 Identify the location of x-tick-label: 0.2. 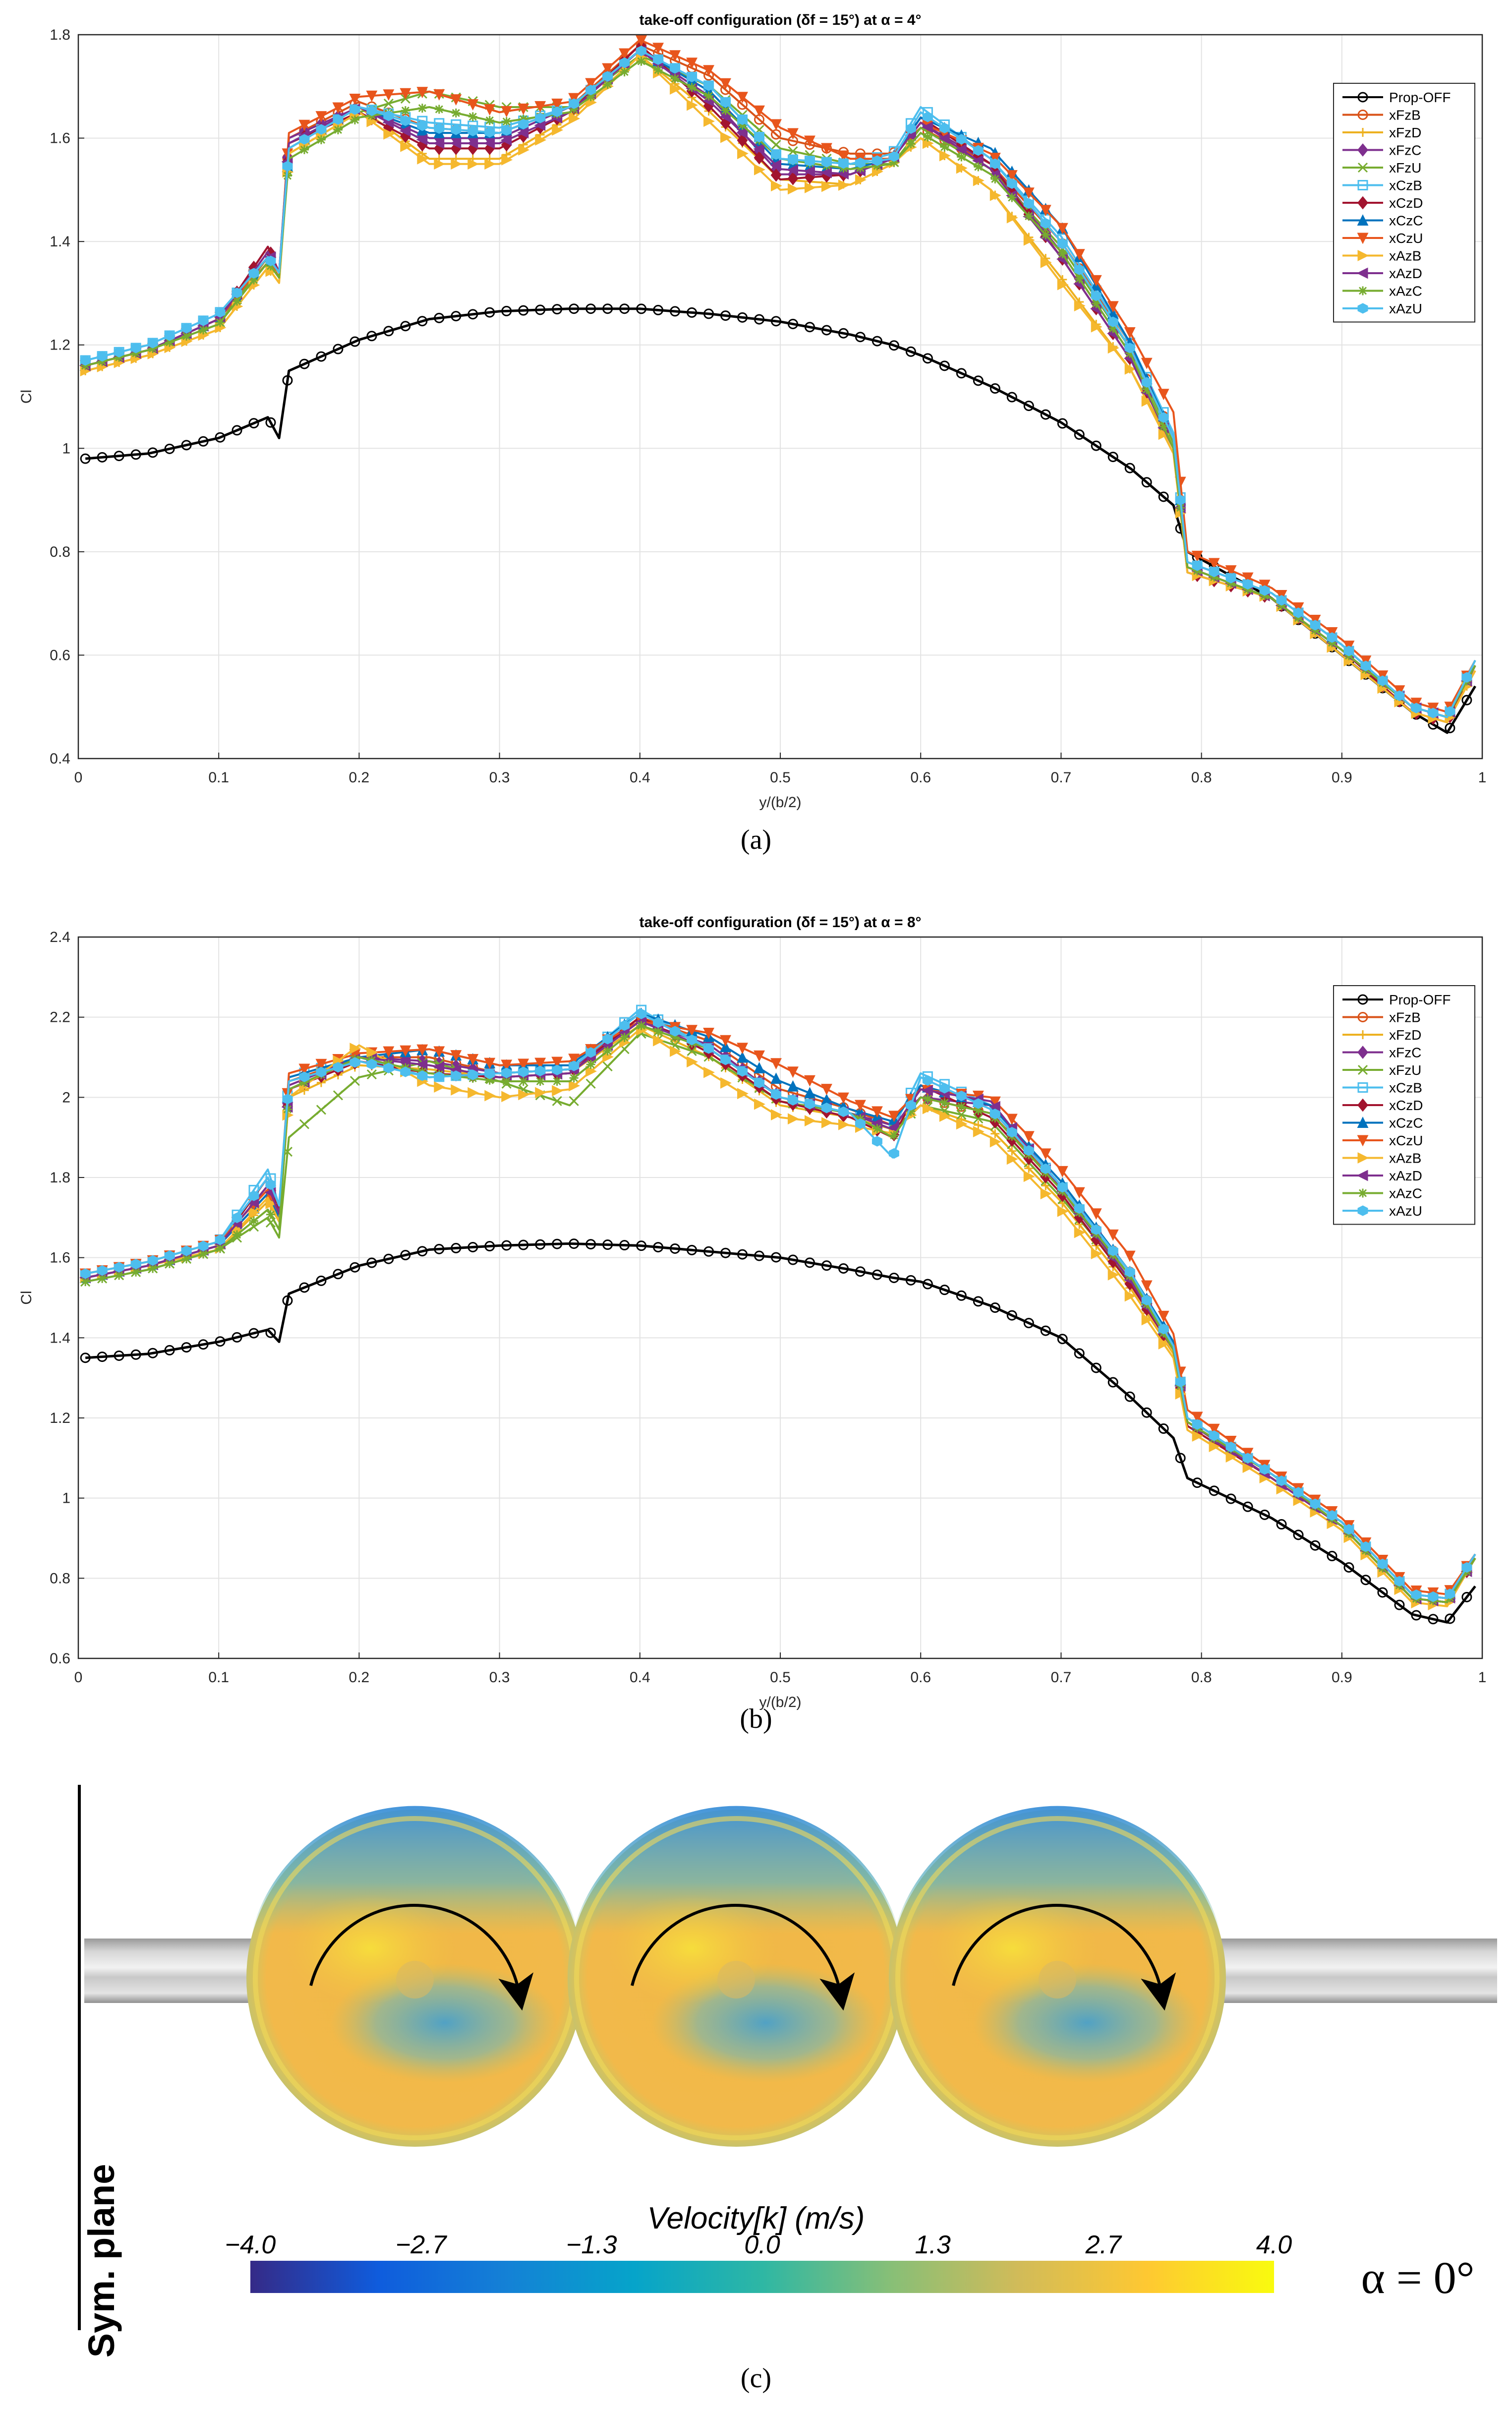
(359, 1677).